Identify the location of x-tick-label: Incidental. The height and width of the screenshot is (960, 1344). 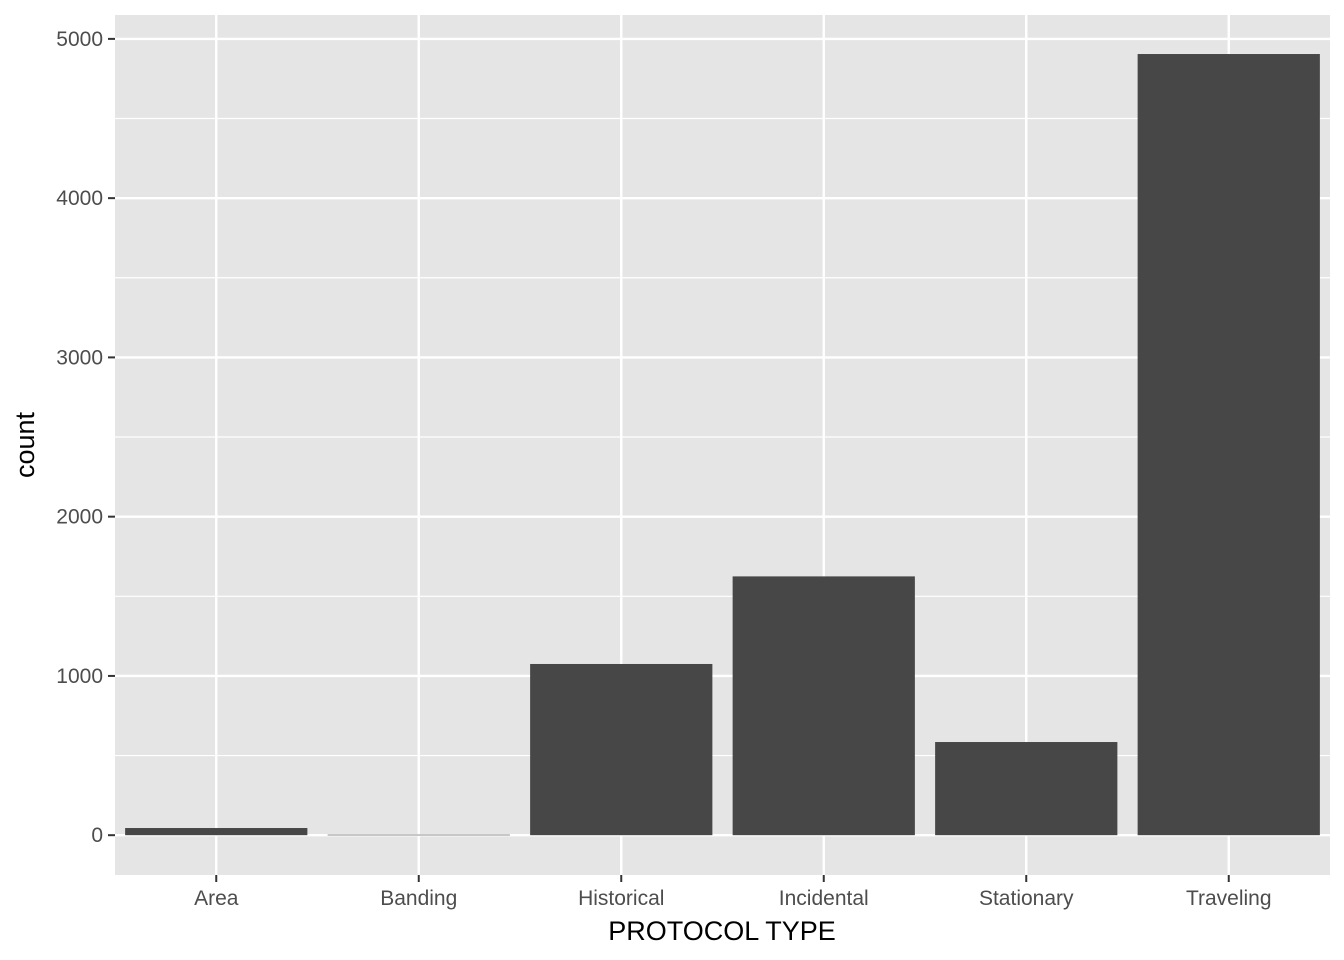
(824, 898).